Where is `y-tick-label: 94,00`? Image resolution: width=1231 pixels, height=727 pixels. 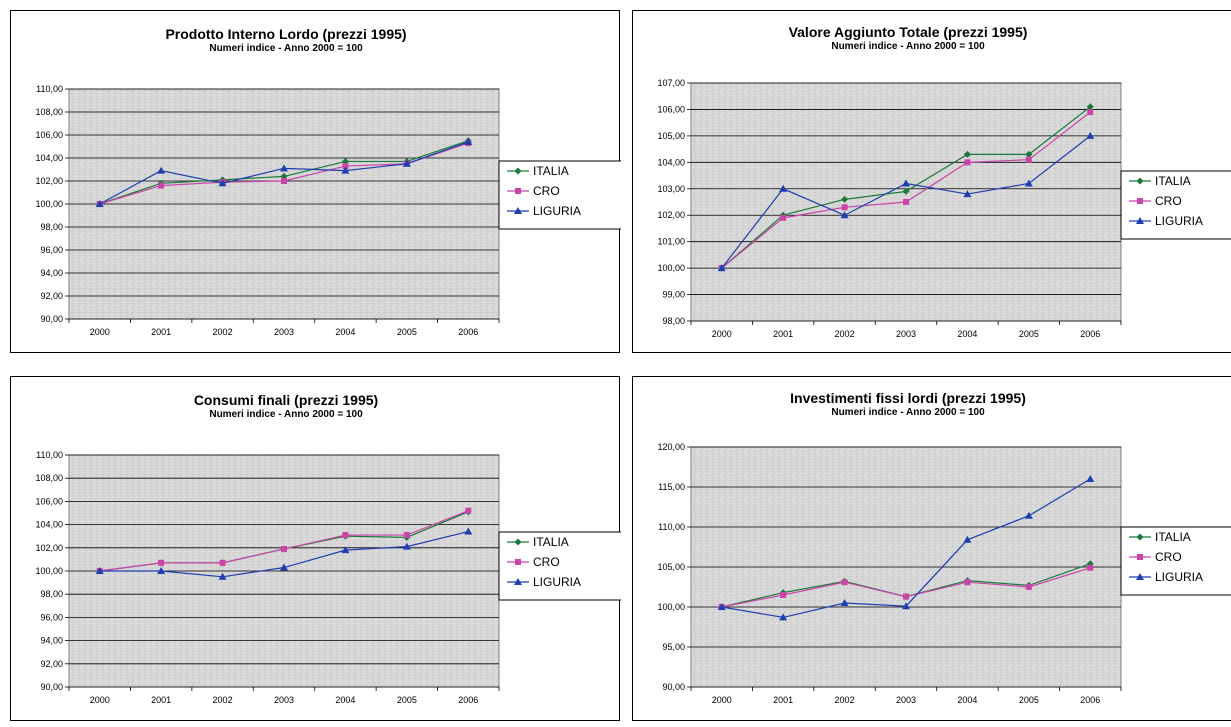 y-tick-label: 94,00 is located at coordinates (51, 641).